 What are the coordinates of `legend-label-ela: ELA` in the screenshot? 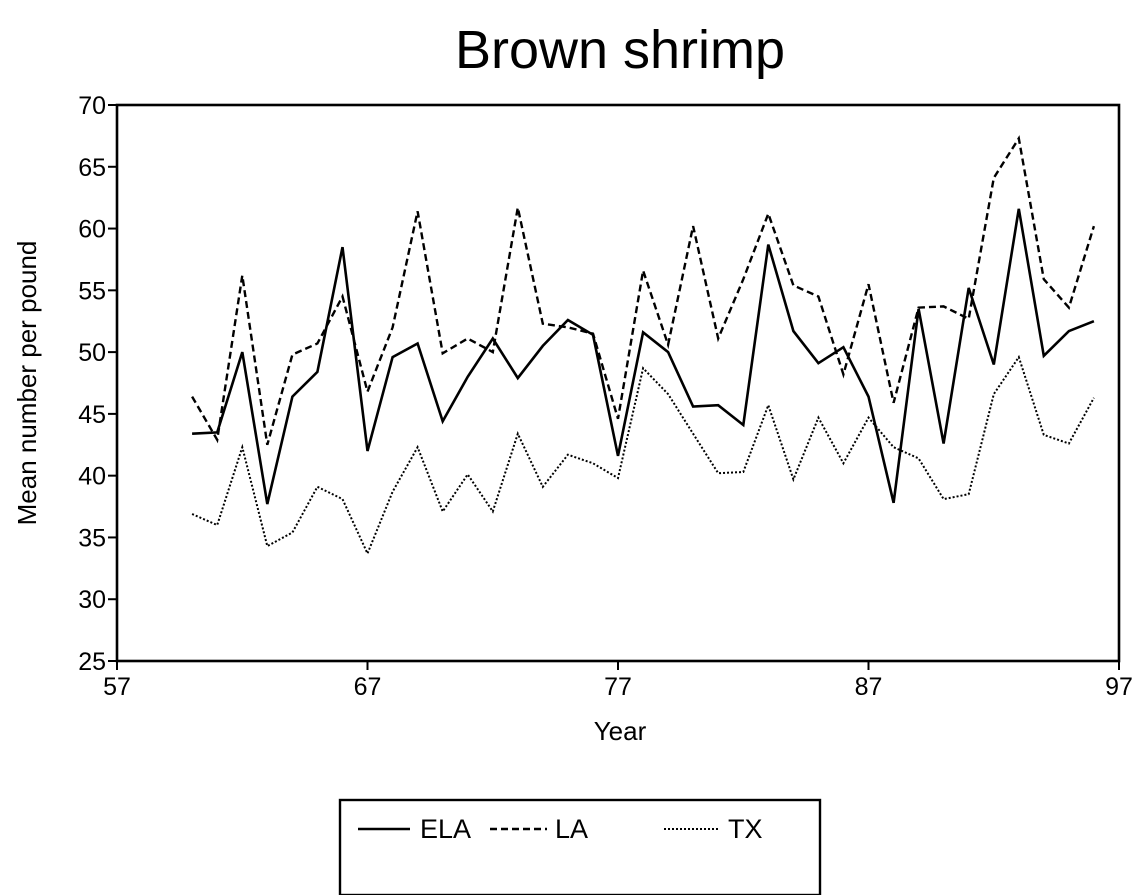 It's located at (445, 829).